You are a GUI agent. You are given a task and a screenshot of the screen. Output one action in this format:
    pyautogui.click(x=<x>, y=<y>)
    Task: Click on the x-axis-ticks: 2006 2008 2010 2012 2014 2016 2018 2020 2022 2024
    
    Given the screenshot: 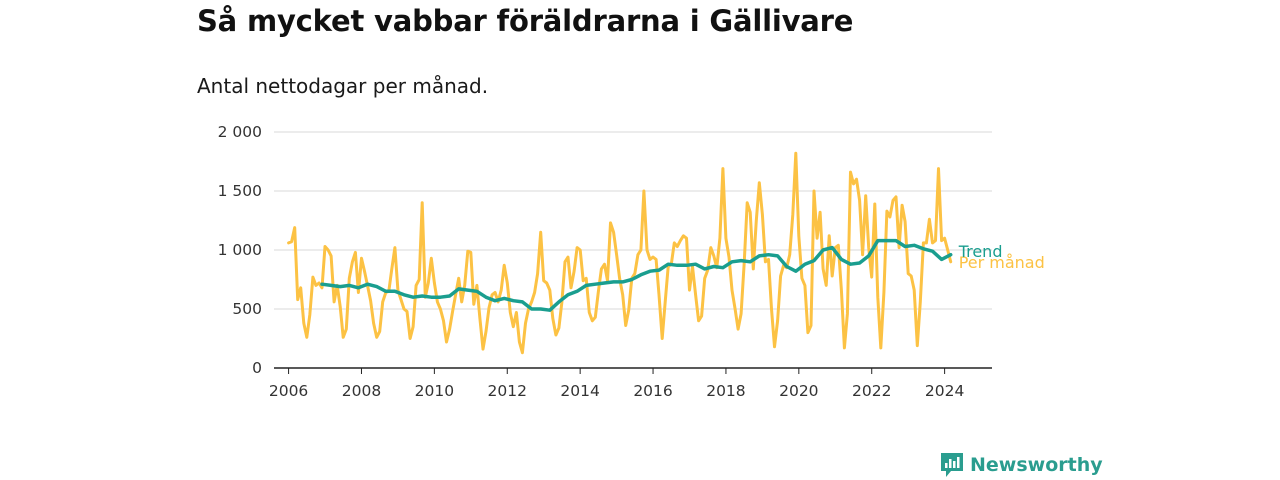 What is the action you would take?
    pyautogui.click(x=616, y=384)
    